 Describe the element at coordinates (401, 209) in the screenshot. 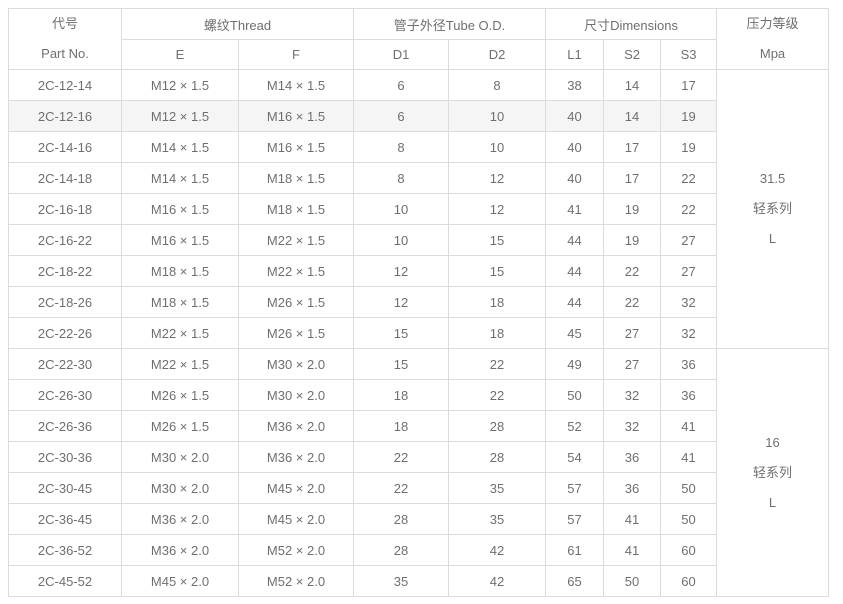

I see `tube-d1-cell: 10` at that location.